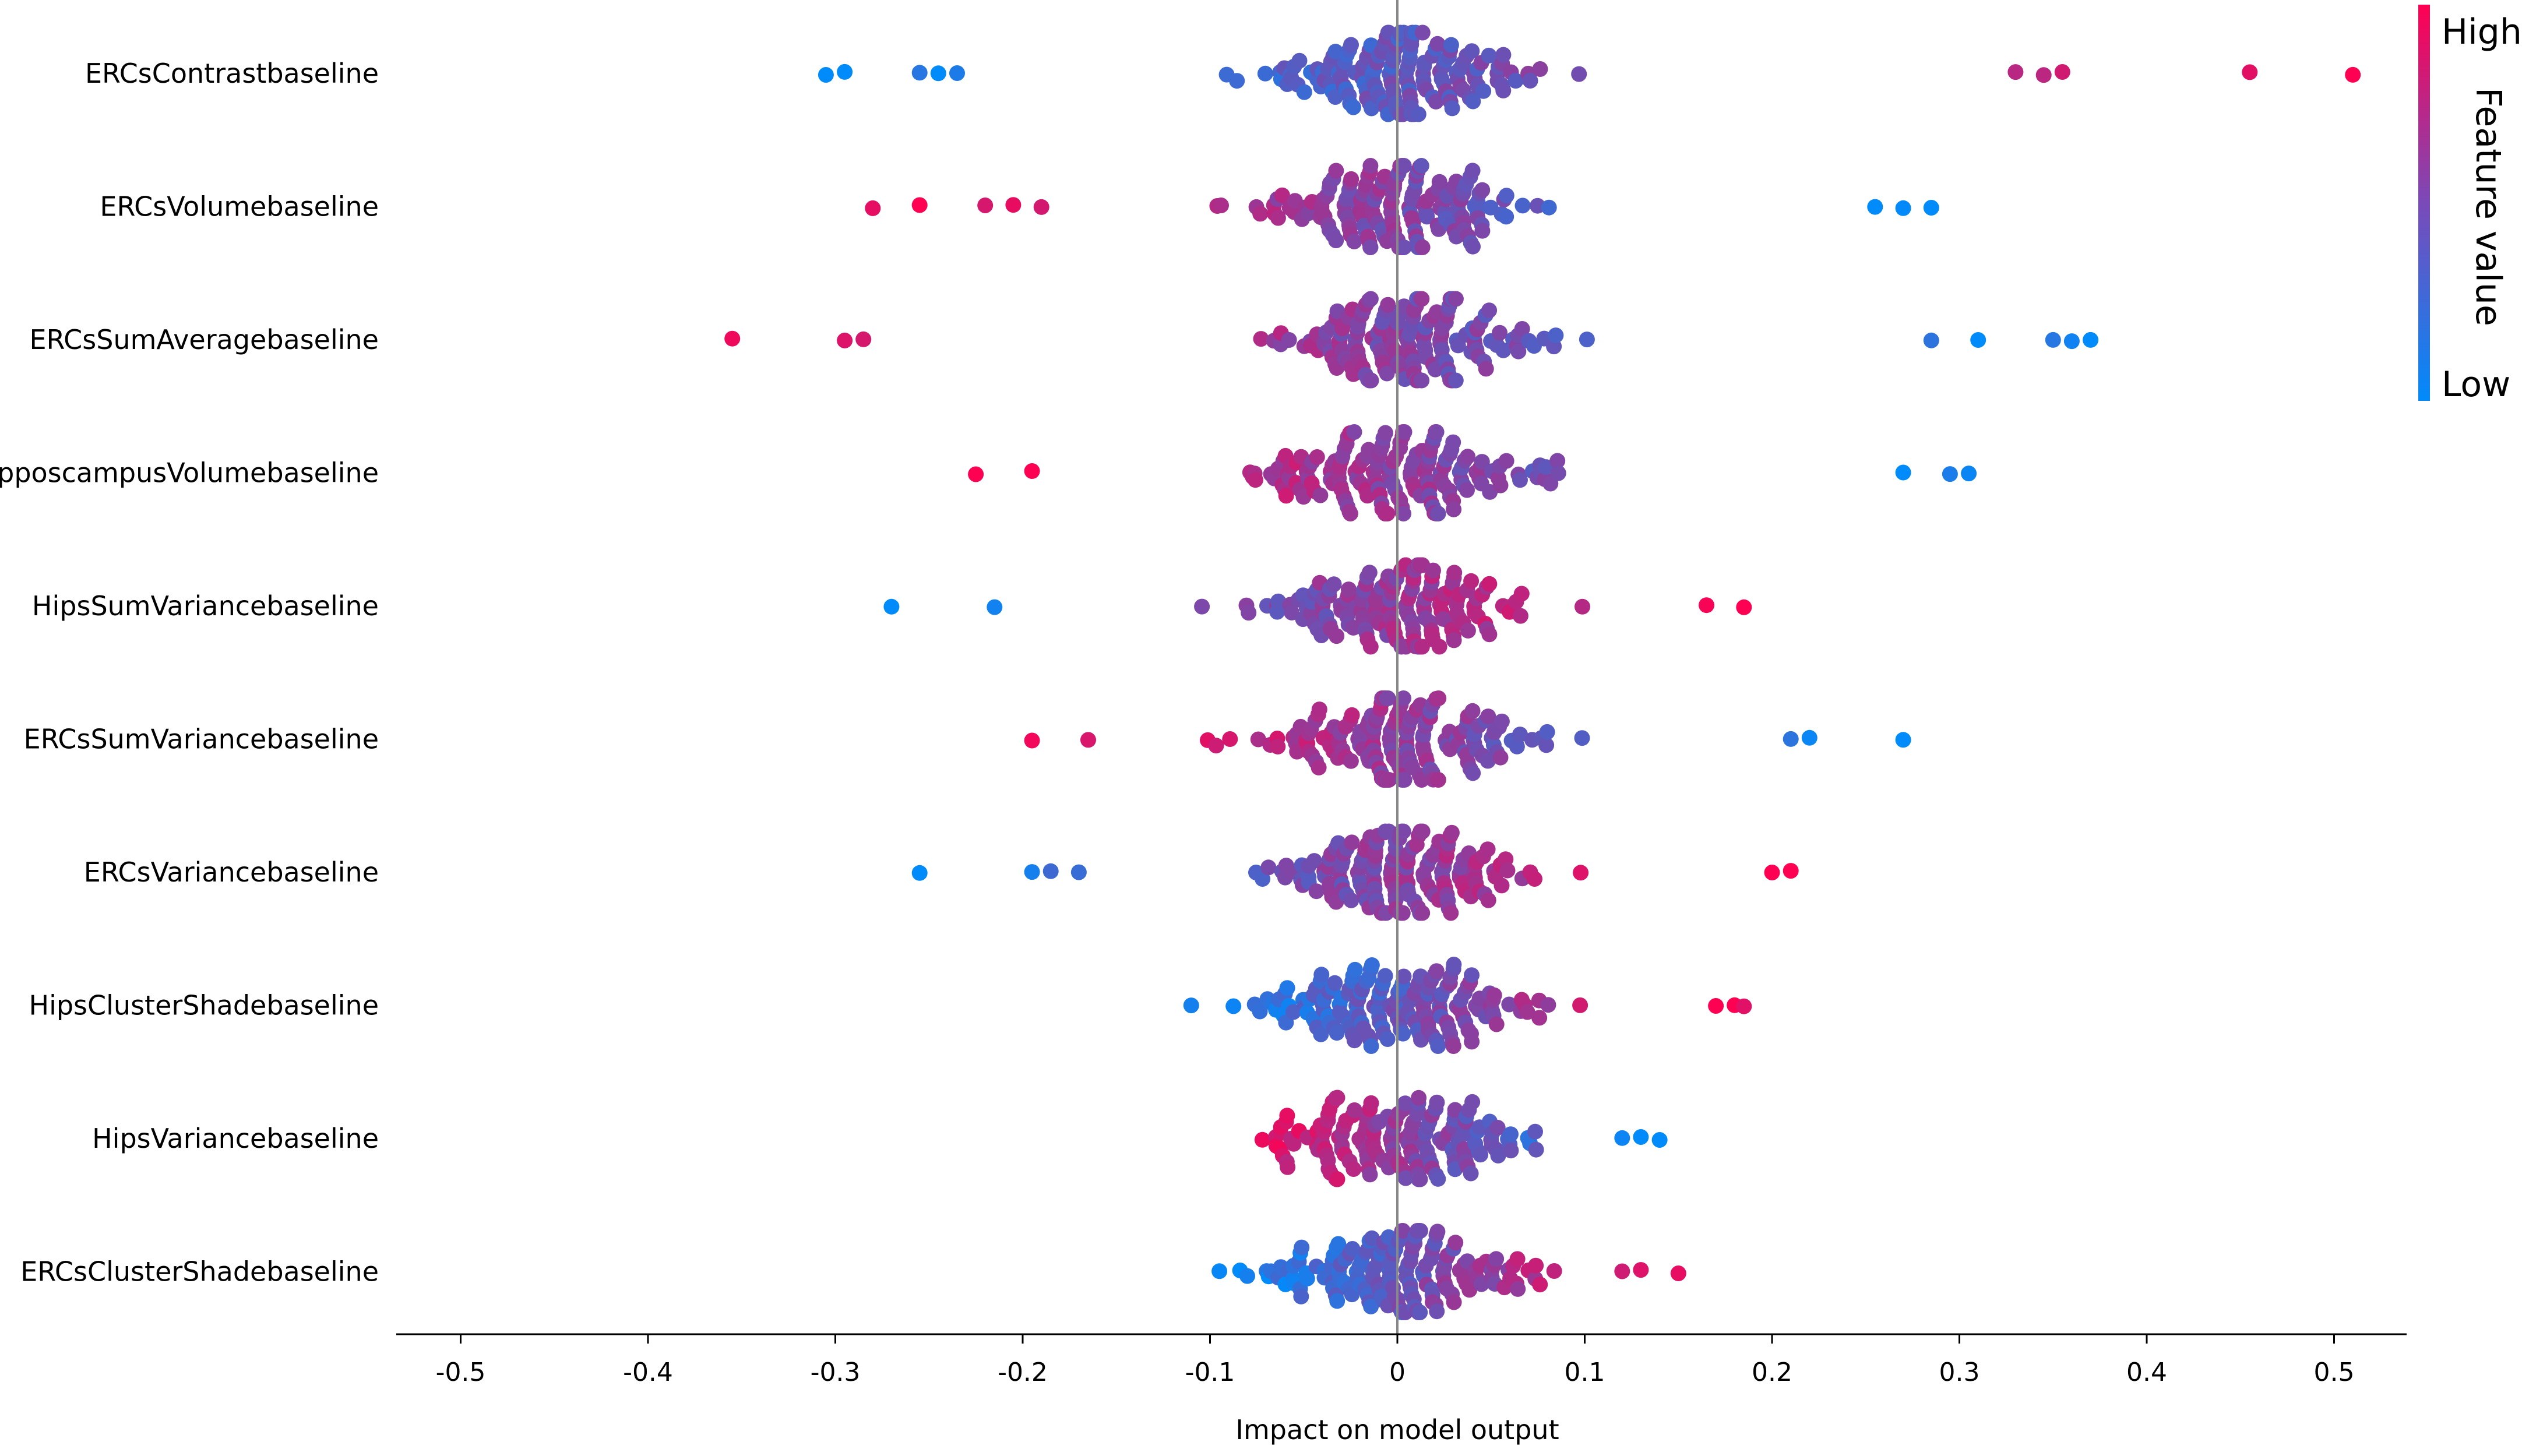  I want to click on feature-label: ERCsClusterShadebaseline, so click(199, 1272).